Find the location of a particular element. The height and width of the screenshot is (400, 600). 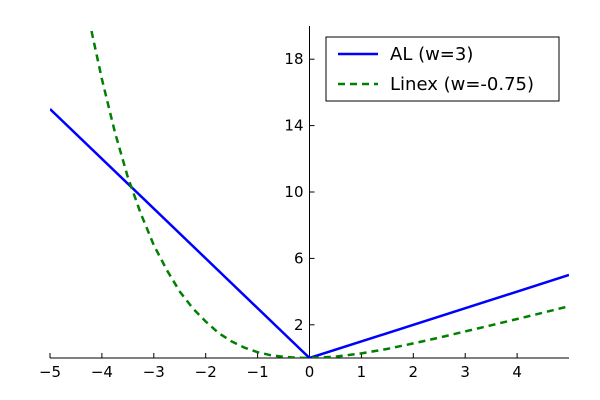

legend-label-0: AL (w=3) is located at coordinates (431, 54).